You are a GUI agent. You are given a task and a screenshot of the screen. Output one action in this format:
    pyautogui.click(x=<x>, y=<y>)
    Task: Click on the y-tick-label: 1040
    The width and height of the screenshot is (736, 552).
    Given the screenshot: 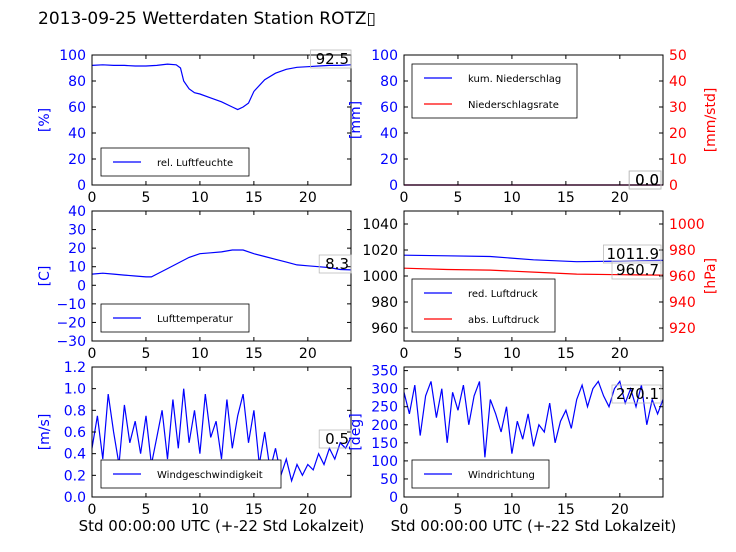 What is the action you would take?
    pyautogui.click(x=380, y=225)
    